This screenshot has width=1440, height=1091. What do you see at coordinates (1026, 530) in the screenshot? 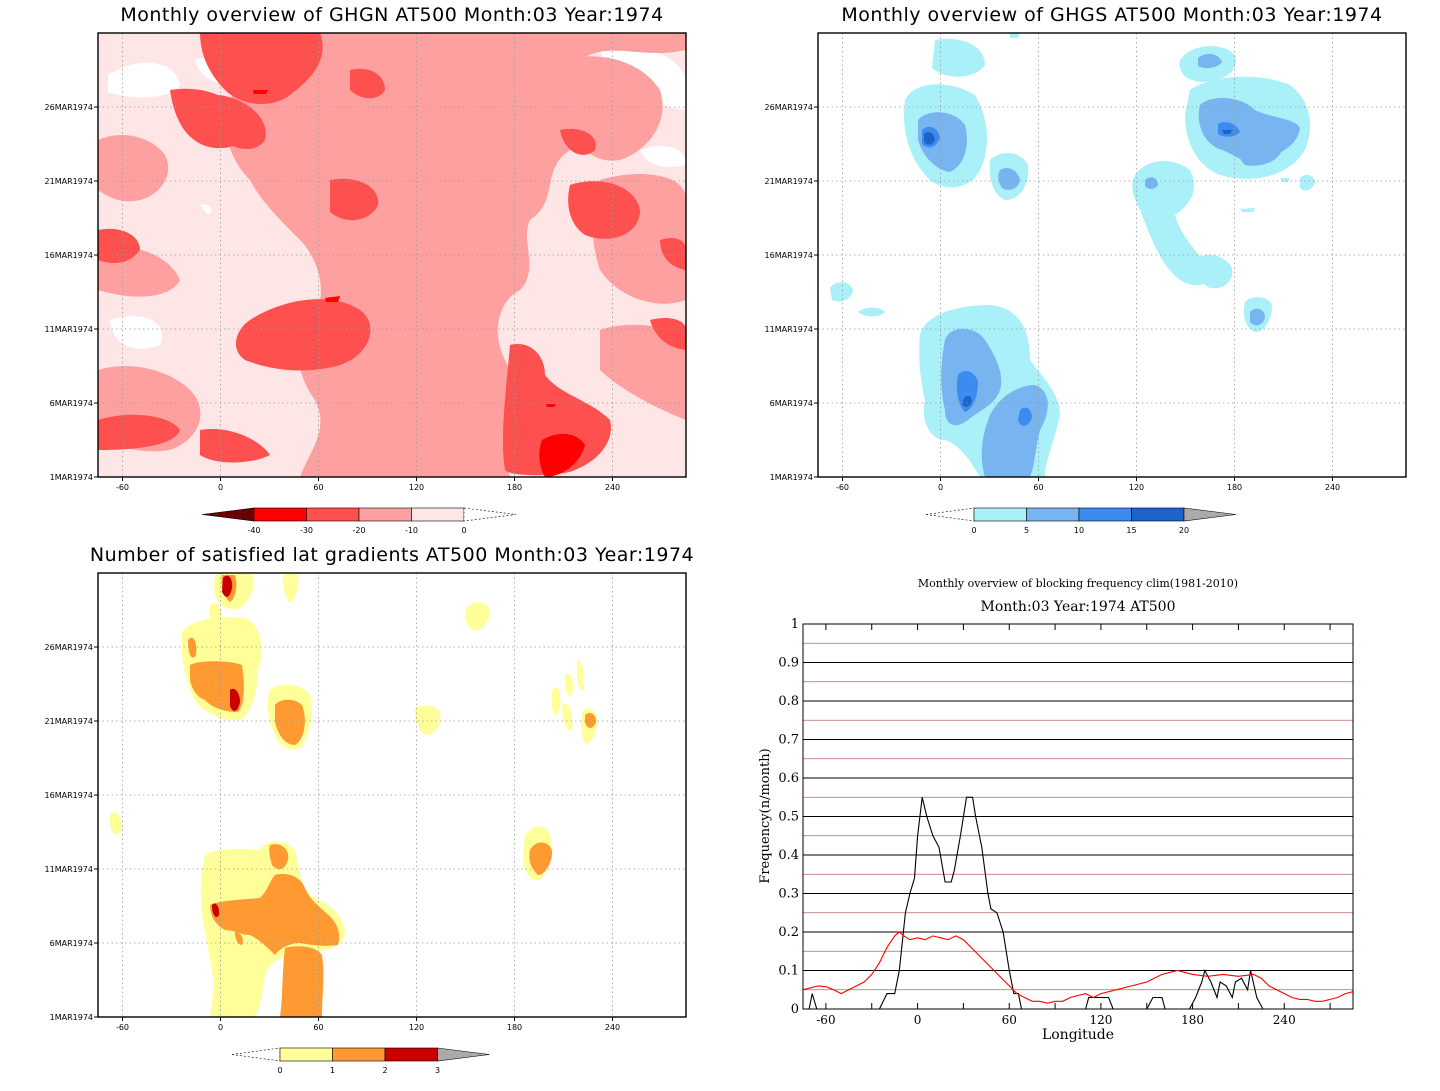
I see `colorbar-label: 5` at bounding box center [1026, 530].